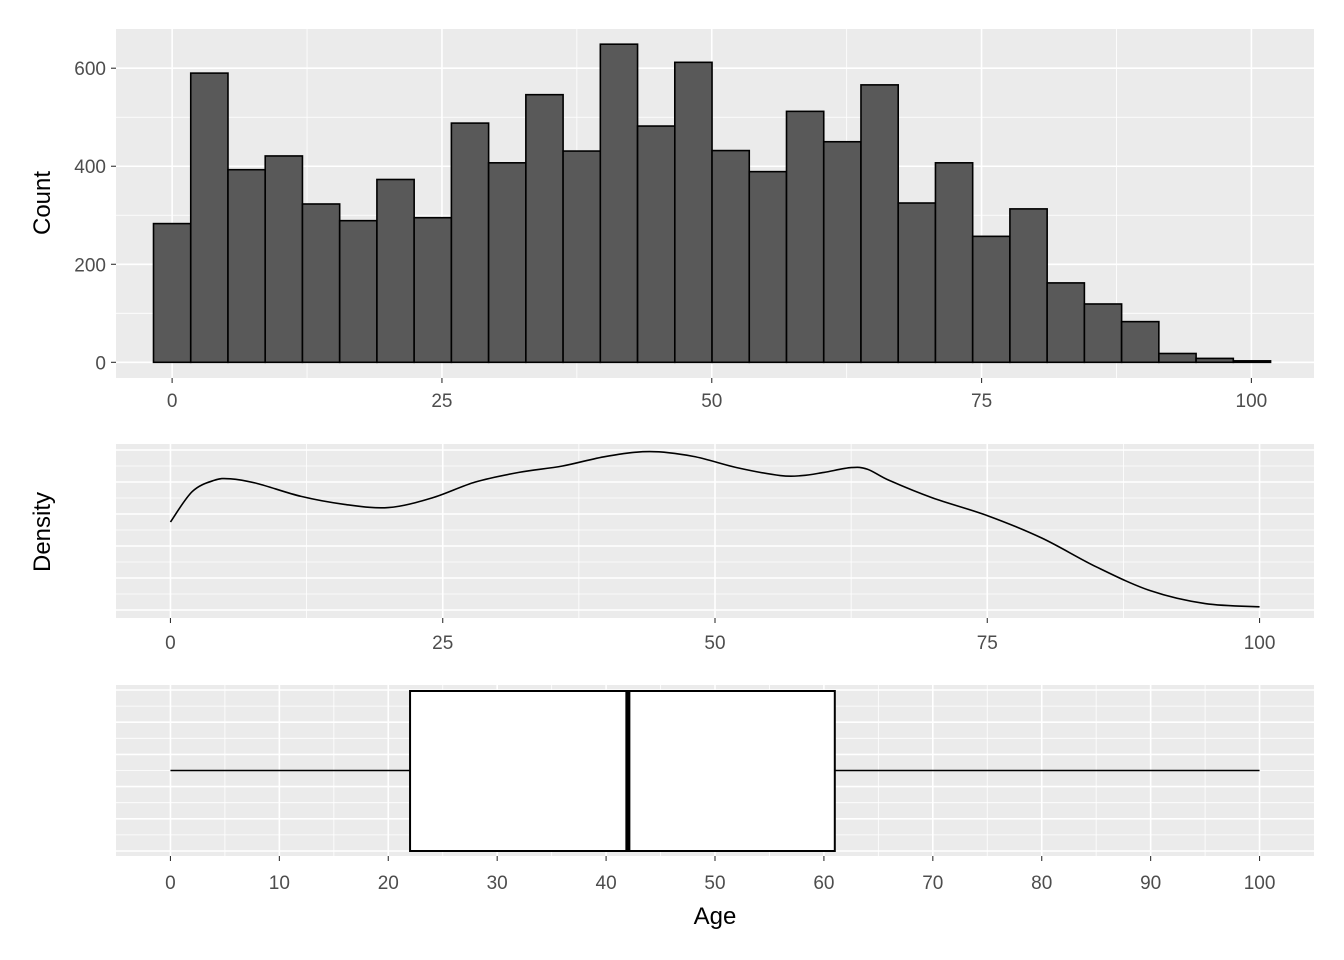 The height and width of the screenshot is (960, 1344). Describe the element at coordinates (823, 883) in the screenshot. I see `x-tick-label: 60` at that location.